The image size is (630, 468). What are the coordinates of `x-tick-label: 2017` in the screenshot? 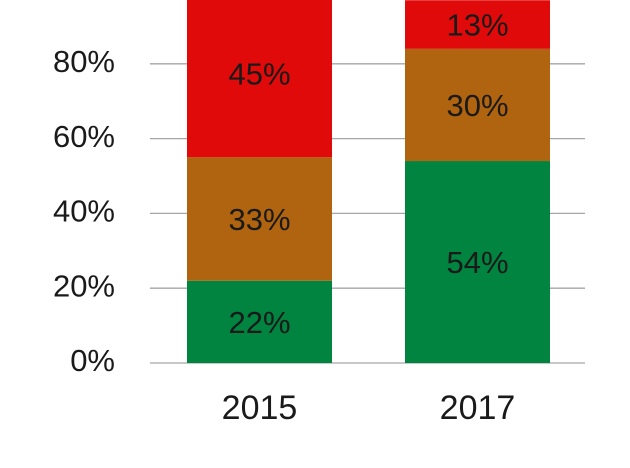 It's located at (478, 408).